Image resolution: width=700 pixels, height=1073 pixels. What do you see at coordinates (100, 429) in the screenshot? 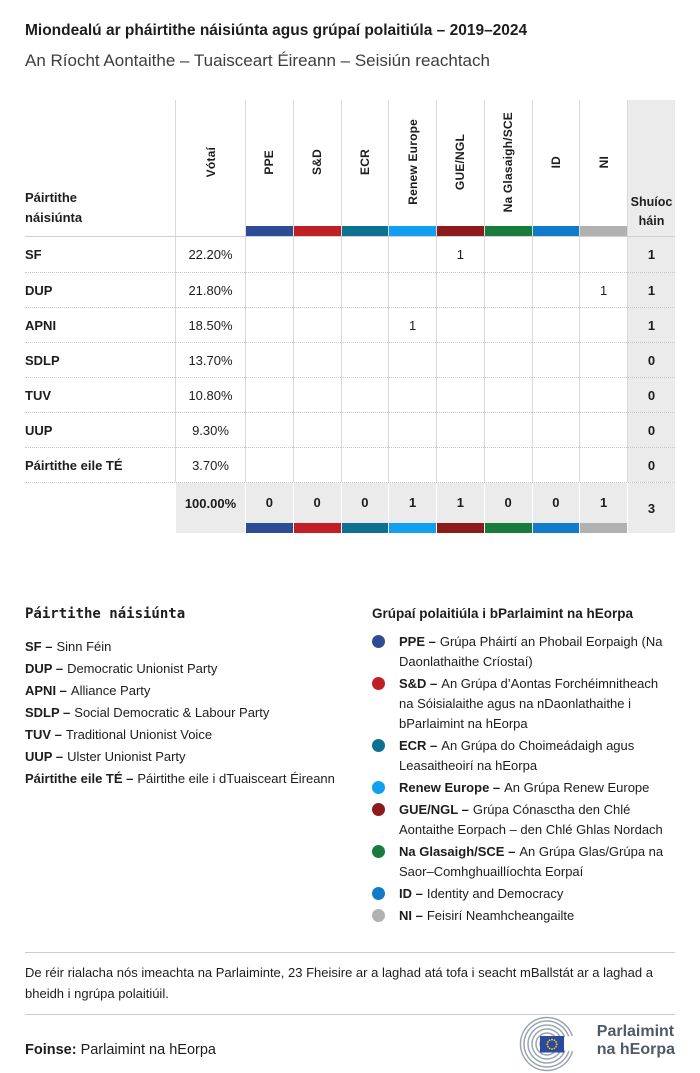
I see `party-name-cell: UUP` at bounding box center [100, 429].